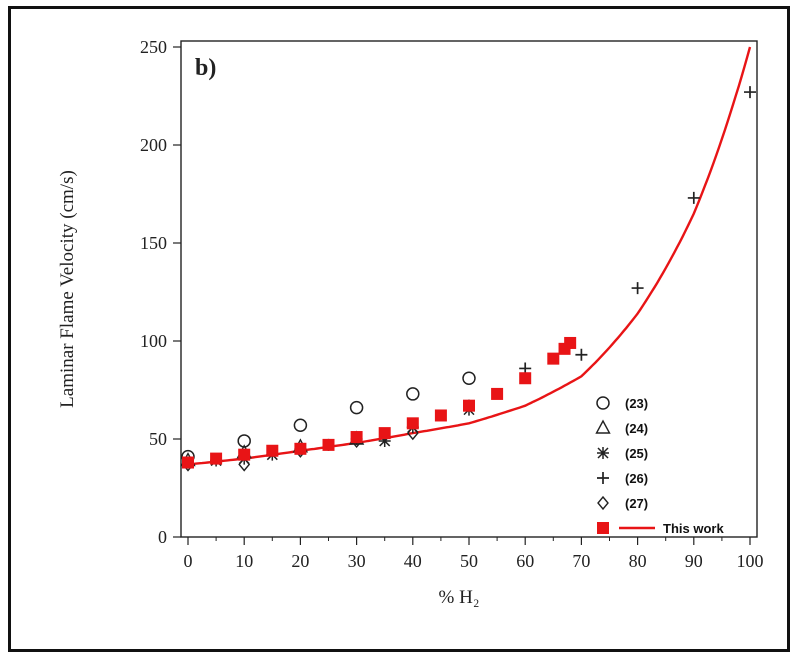 This screenshot has height=658, width=800. Describe the element at coordinates (158, 439) in the screenshot. I see `y-tick-label: 50` at that location.